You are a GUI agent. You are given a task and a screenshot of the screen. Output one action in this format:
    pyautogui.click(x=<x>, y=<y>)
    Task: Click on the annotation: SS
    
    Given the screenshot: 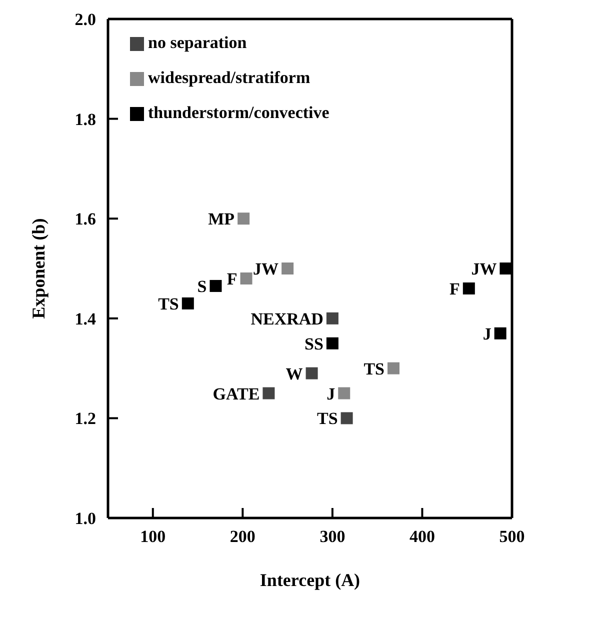 What is the action you would take?
    pyautogui.click(x=314, y=344)
    